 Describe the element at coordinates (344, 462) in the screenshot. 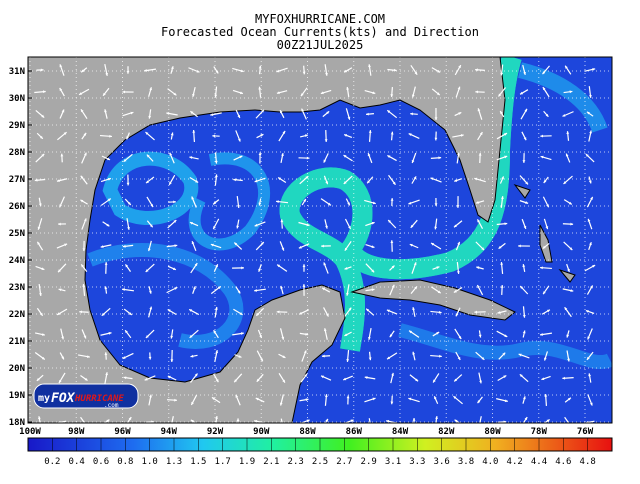

I see `colorbar-label: 2.7` at that location.